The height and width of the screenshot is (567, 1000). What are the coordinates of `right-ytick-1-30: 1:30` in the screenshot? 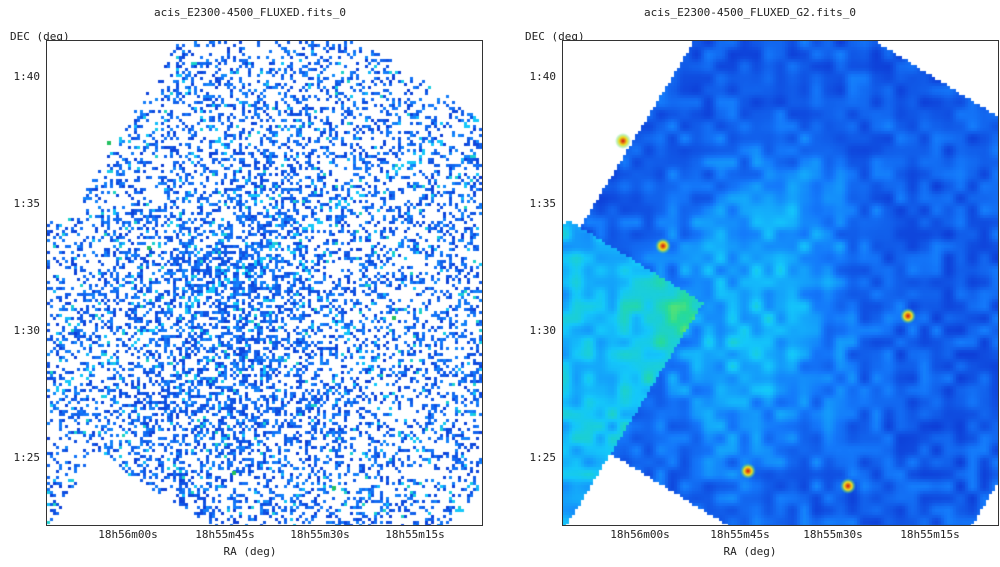 It's located at (543, 330).